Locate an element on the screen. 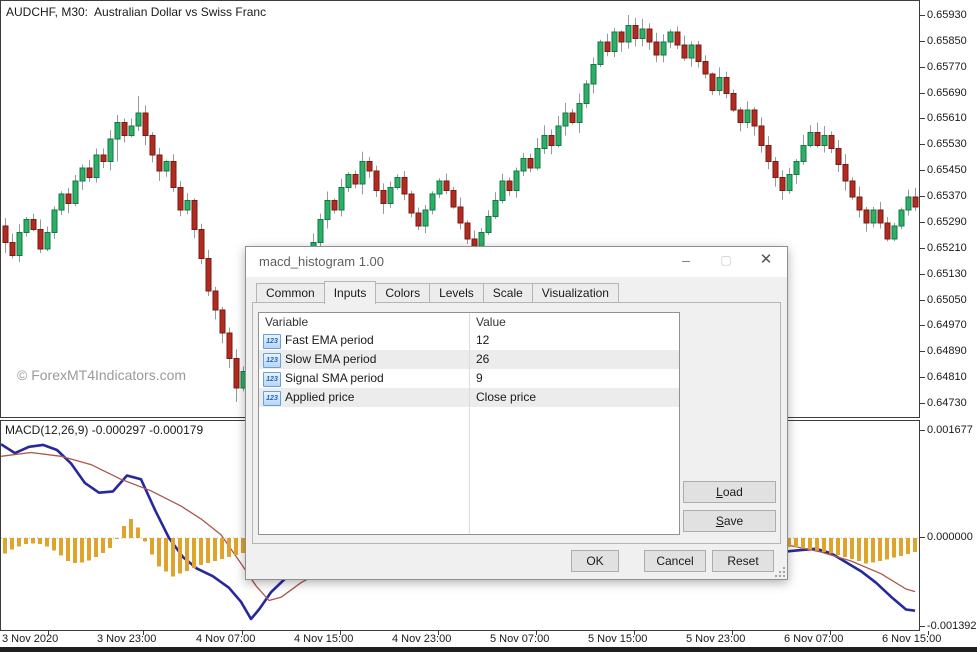 The height and width of the screenshot is (652, 977). resize-grip is located at coordinates (779, 571).